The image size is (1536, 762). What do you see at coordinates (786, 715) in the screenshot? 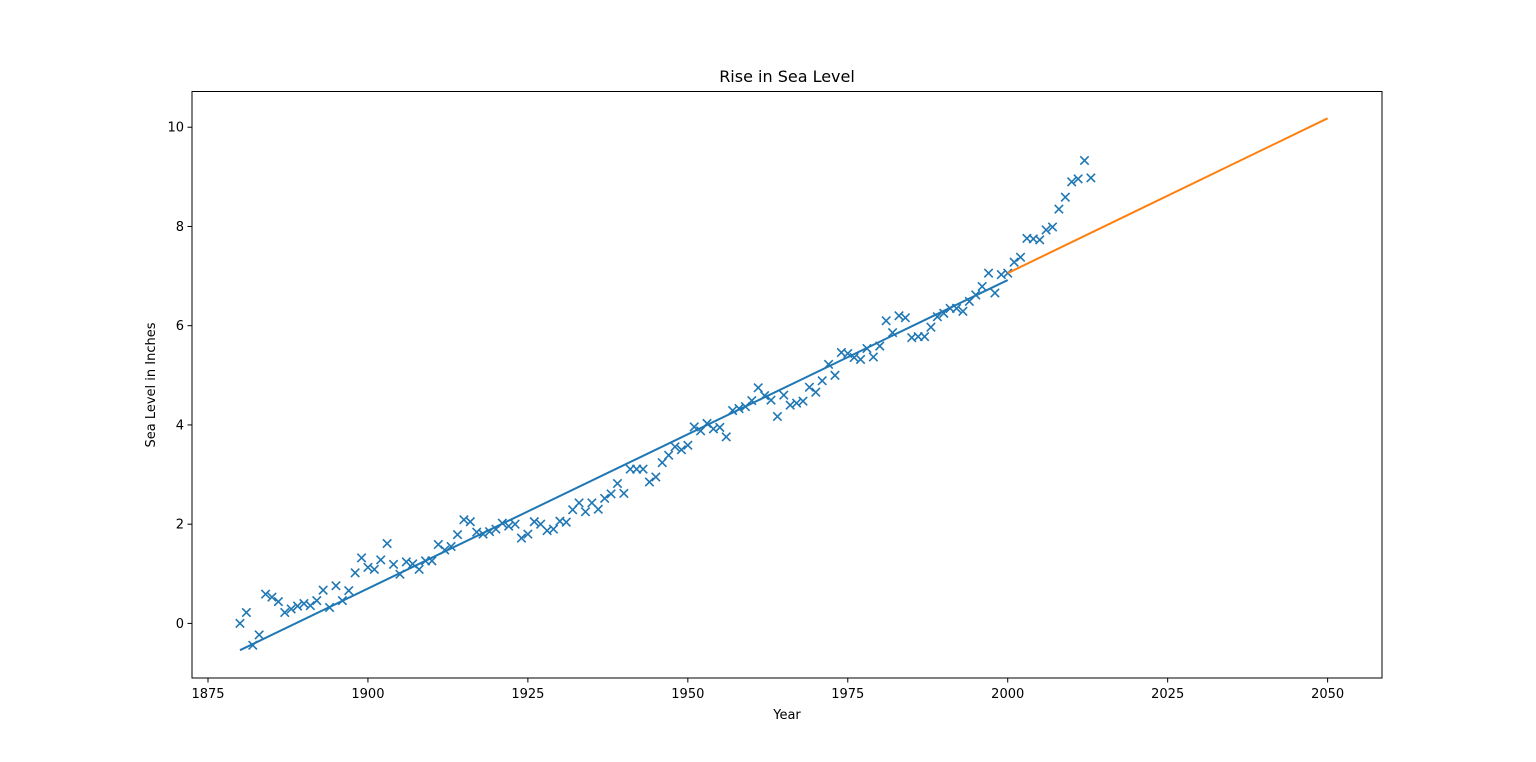
I see `x-axis-label: Year` at bounding box center [786, 715].